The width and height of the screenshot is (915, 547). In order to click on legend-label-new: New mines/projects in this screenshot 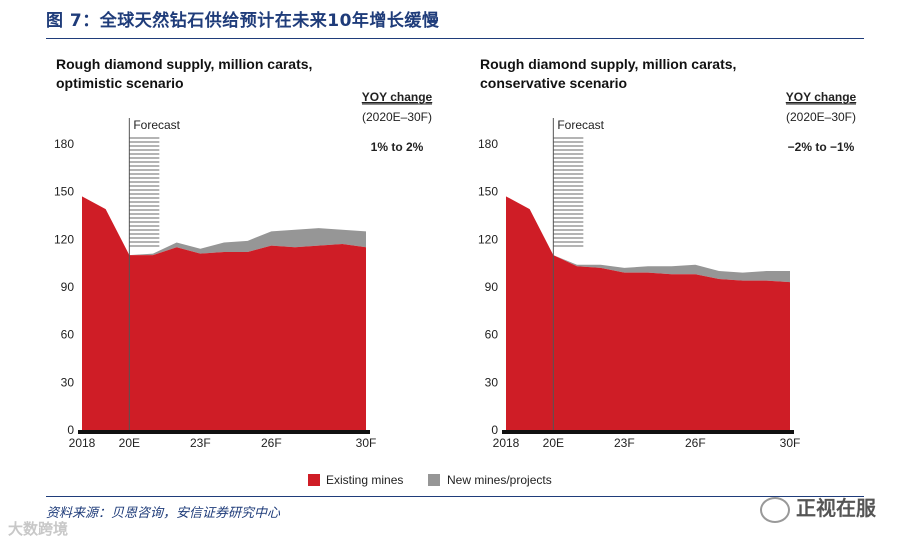, I will do `click(499, 480)`.